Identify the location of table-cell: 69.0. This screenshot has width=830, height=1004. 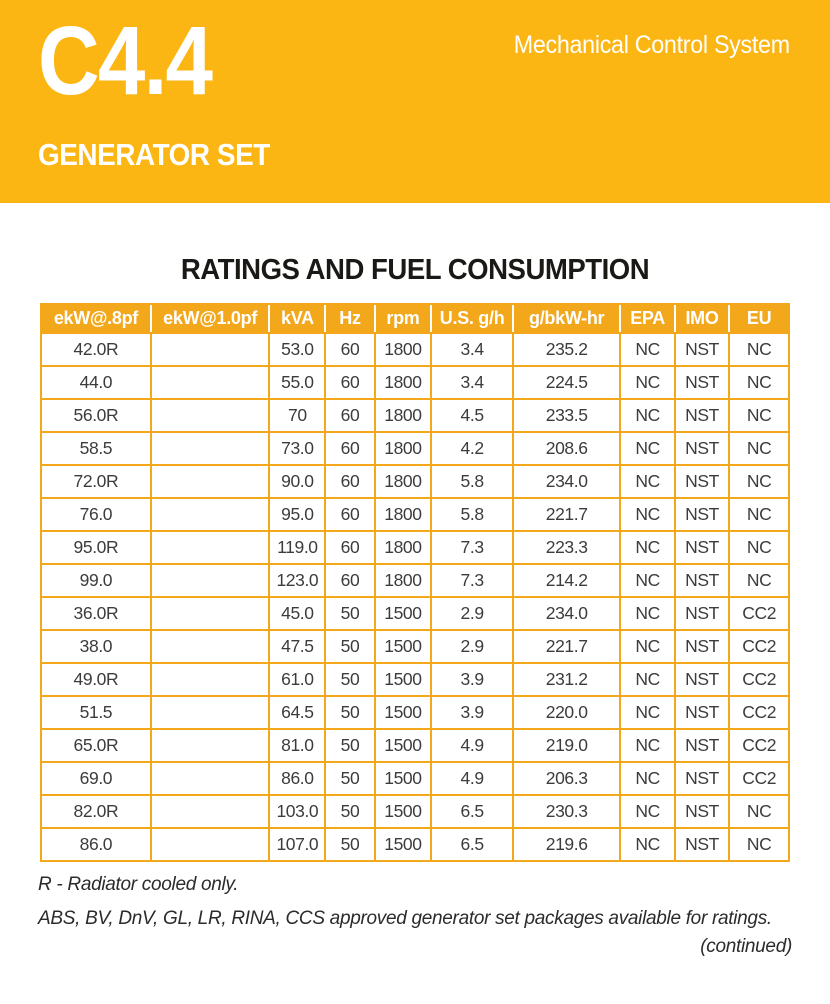
(96, 778).